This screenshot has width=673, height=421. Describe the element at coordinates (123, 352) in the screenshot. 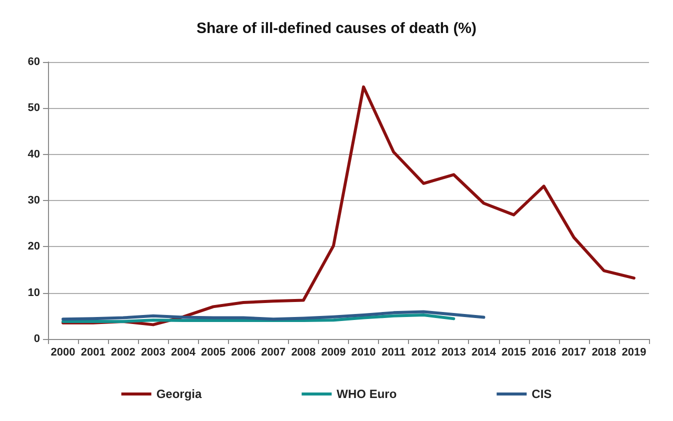

I see `x-tick-label: 2002` at that location.